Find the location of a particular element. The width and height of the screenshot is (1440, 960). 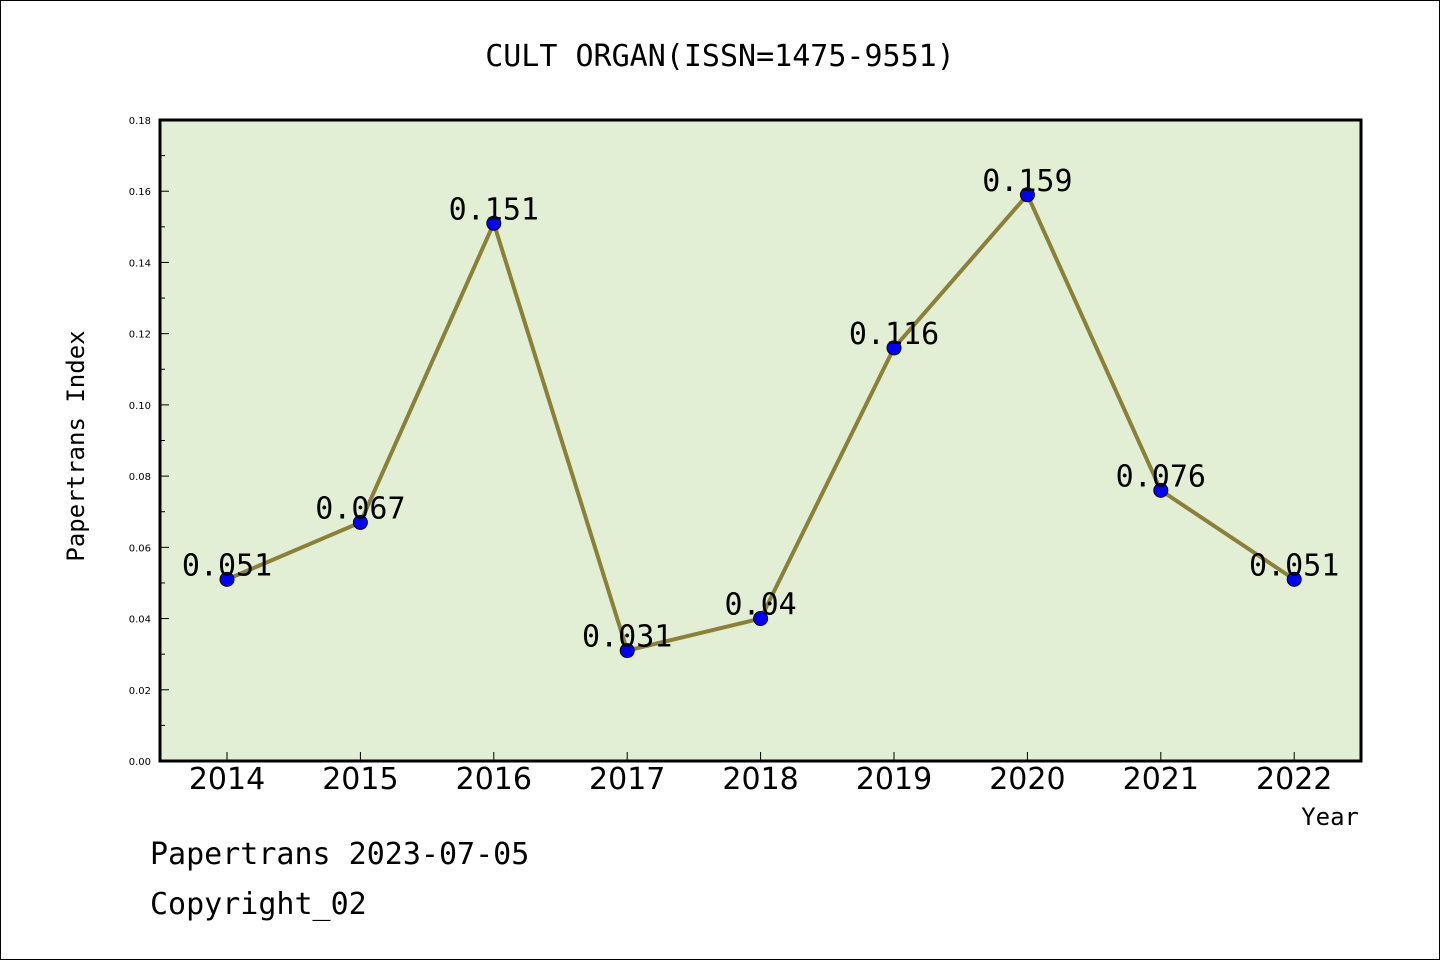

data-label: 0.159 is located at coordinates (1027, 181).